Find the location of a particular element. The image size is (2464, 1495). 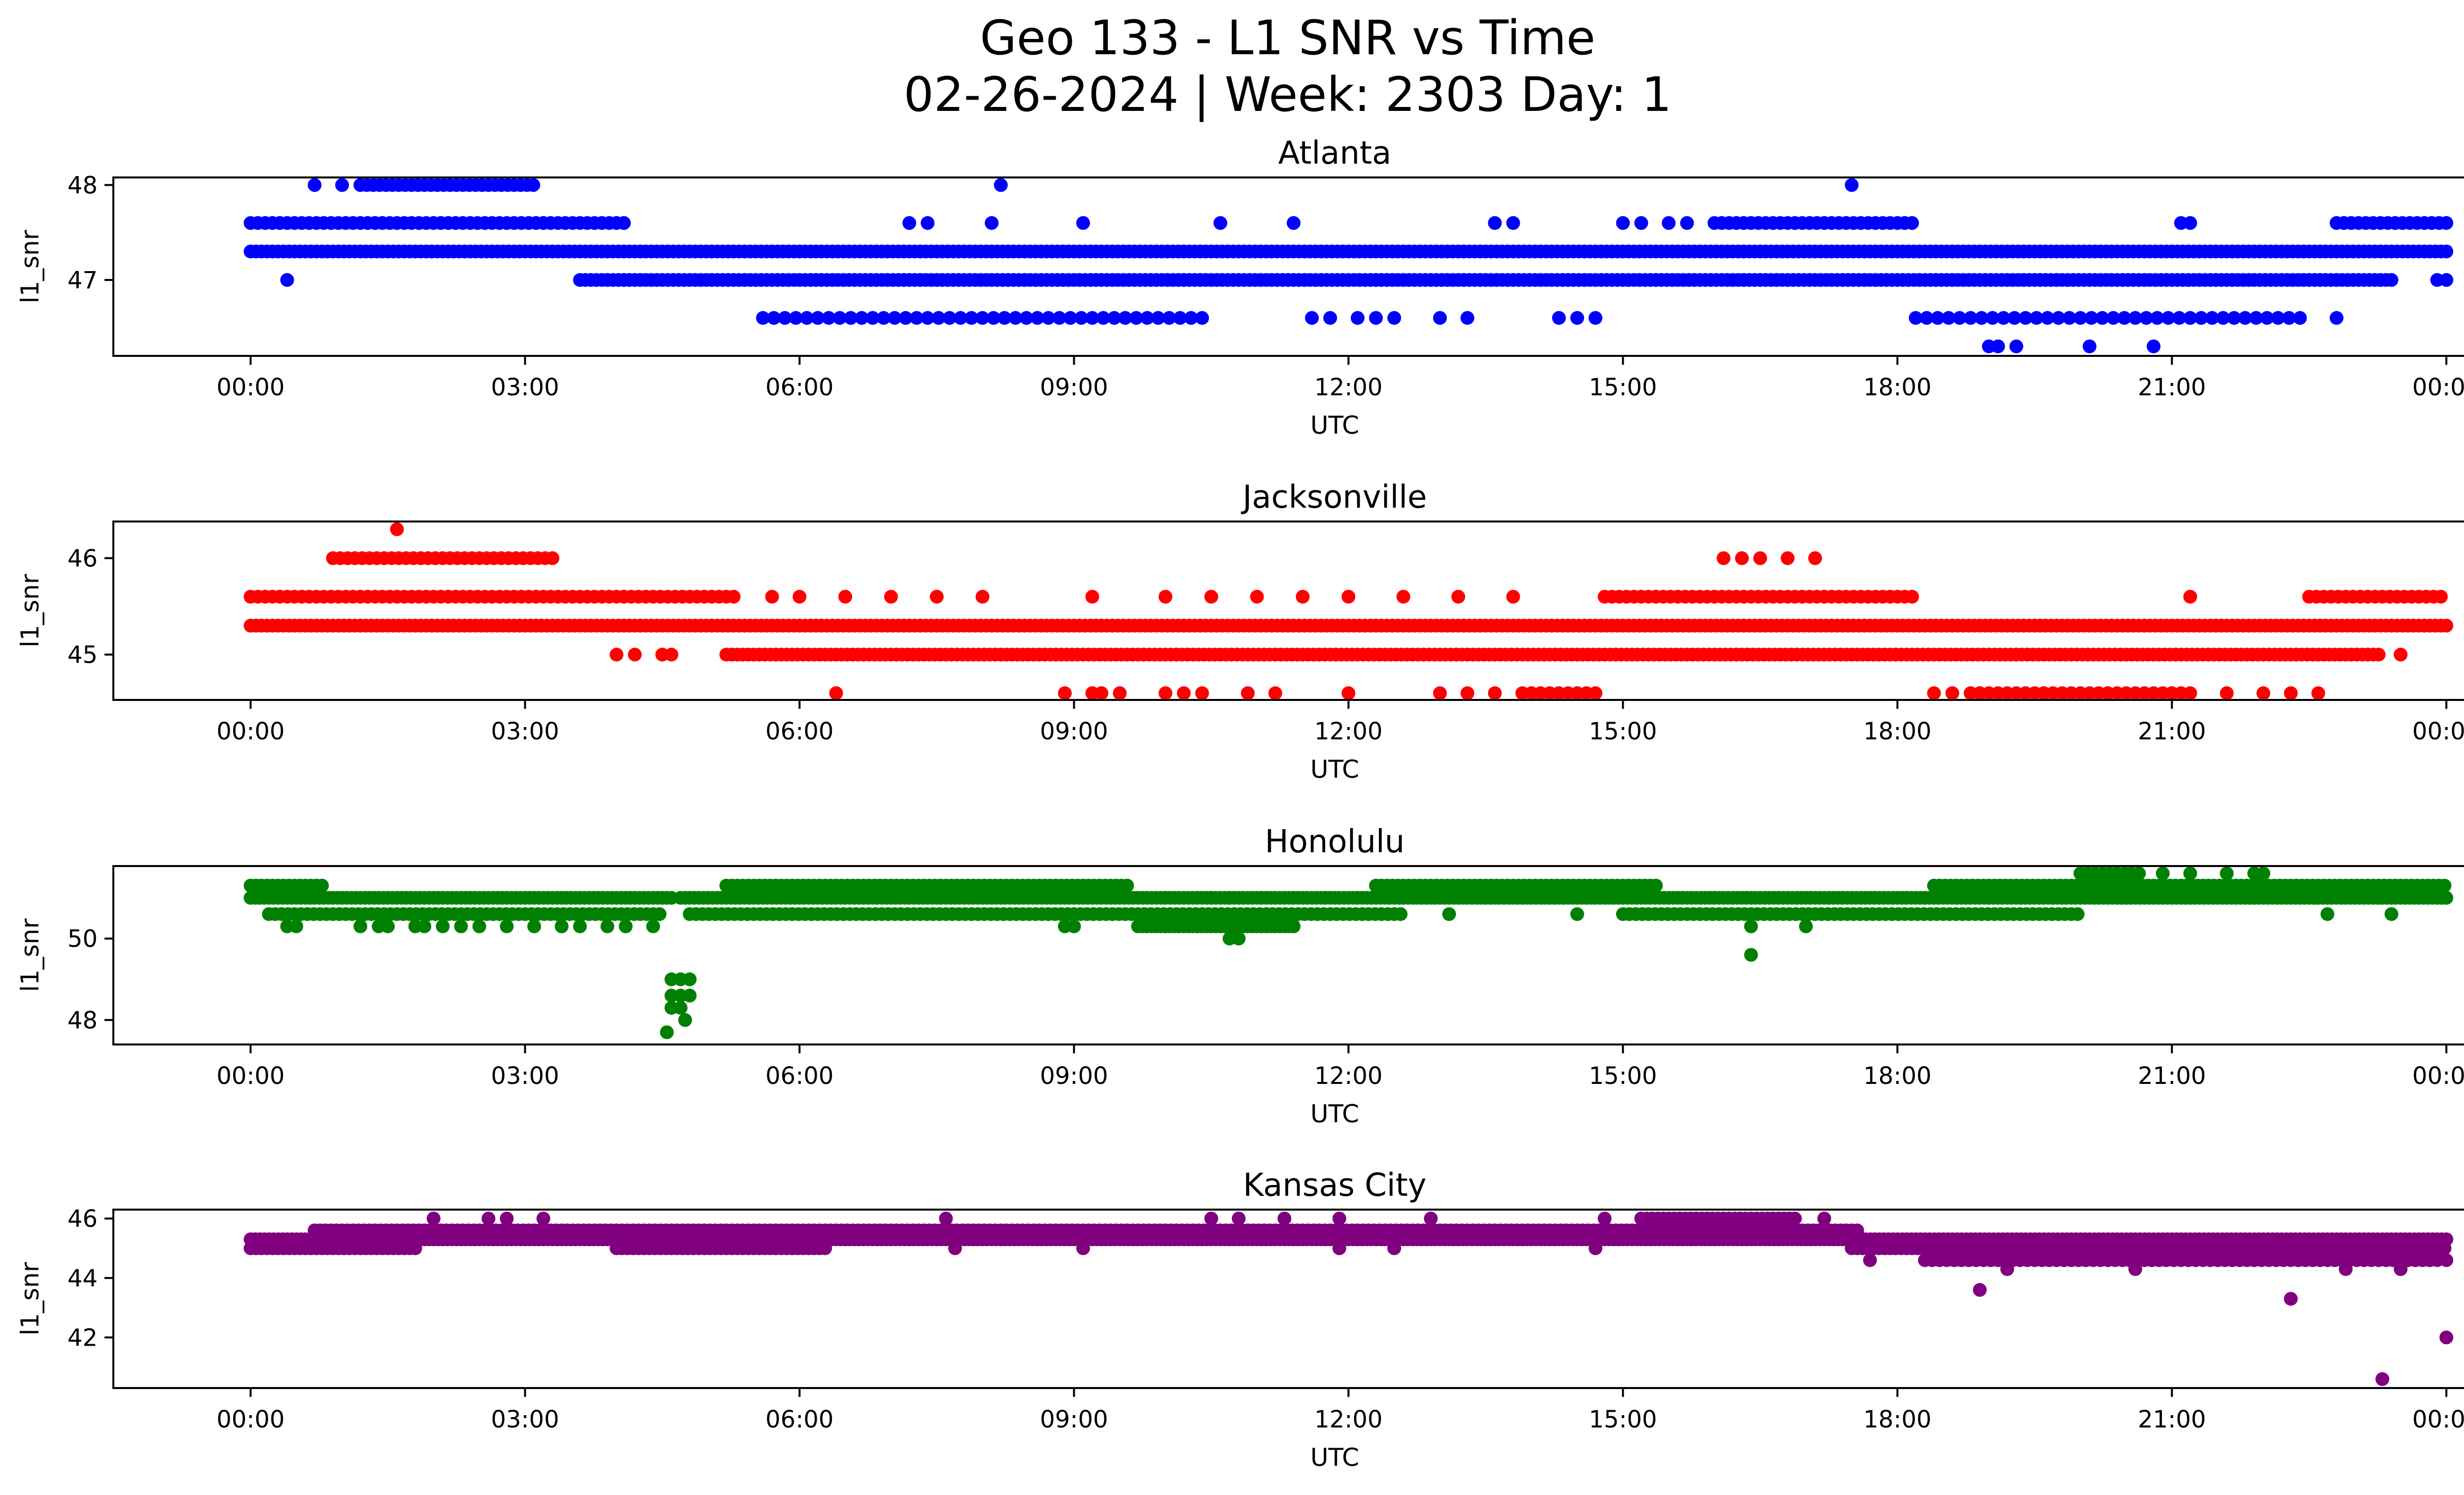

y-tick-label: 47 is located at coordinates (83, 280).